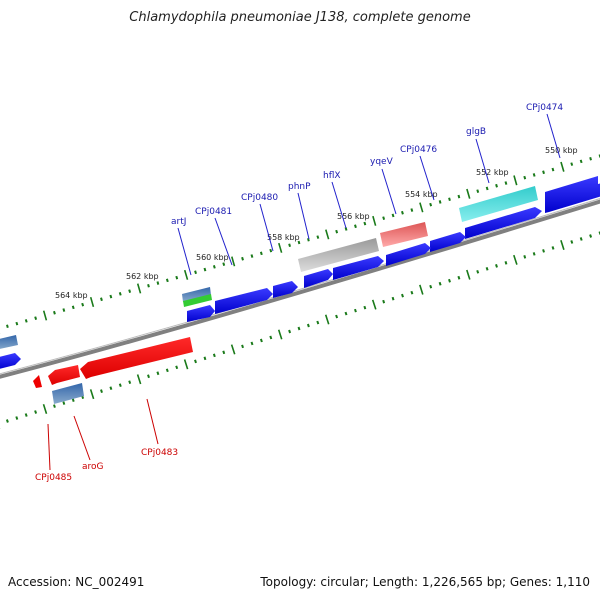  I want to click on gene-label-CPj0476: CPj0476, so click(418, 150).